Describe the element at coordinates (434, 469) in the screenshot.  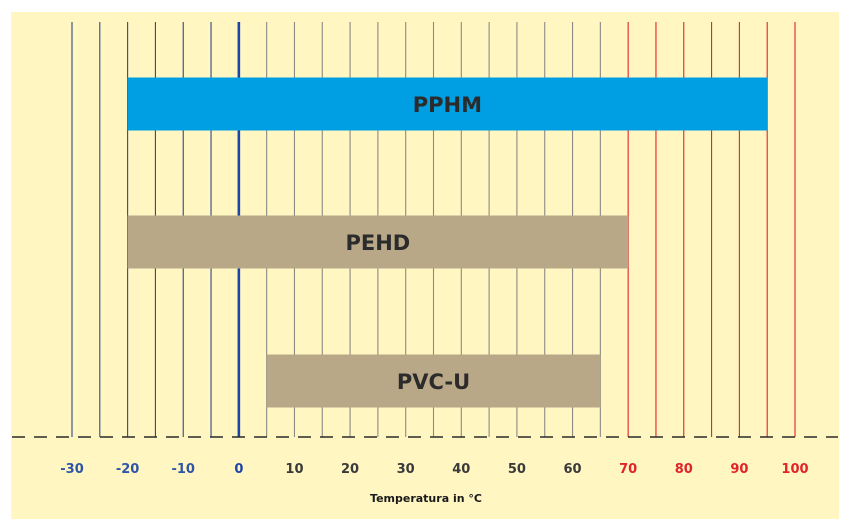
I see `x-tick-labels: -30 -20 -10 0 10 20 30 40 50 60 70 80 90 100` at that location.